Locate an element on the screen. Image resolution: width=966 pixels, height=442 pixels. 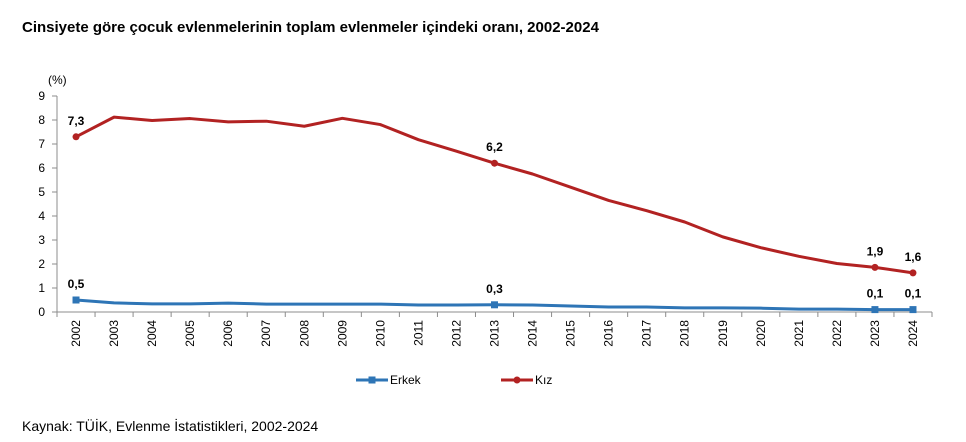
data-label-kız: 1,6 is located at coordinates (913, 257).